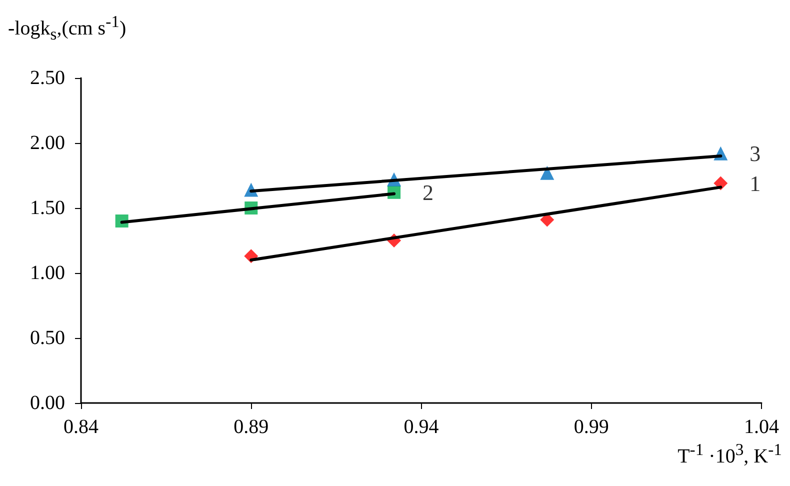  I want to click on series-label: 2, so click(428, 192).